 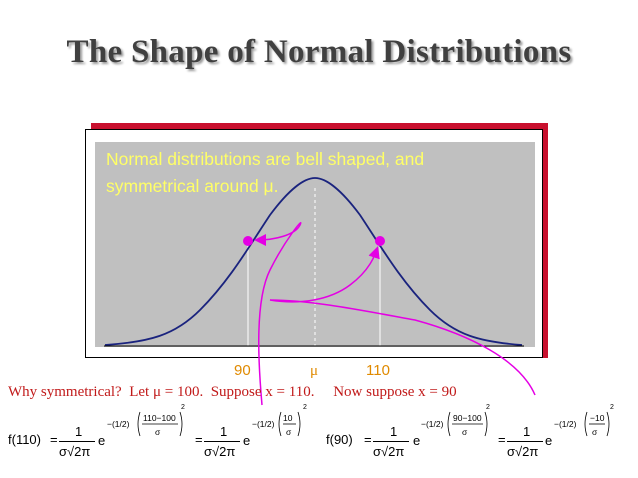 I want to click on tick-mu: μ, so click(x=314, y=371).